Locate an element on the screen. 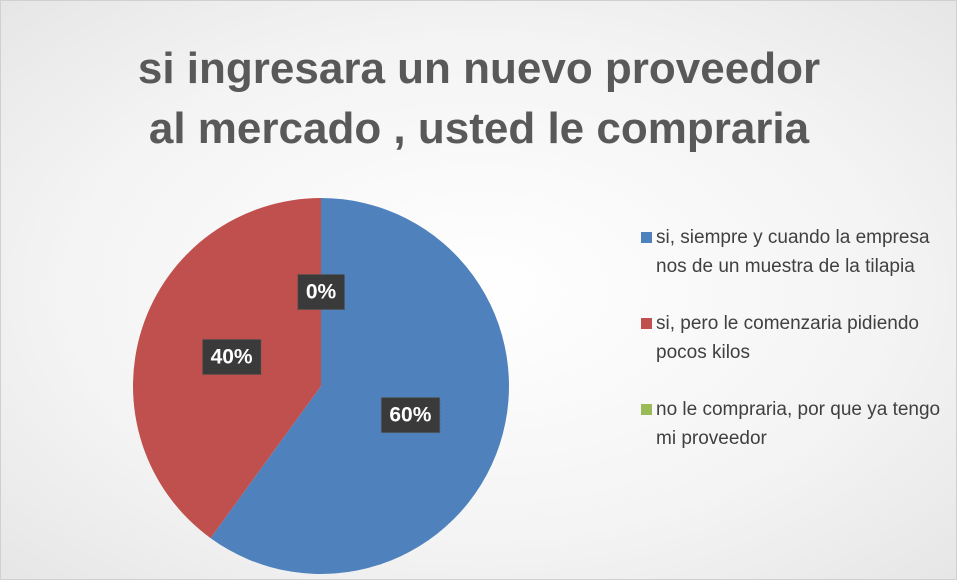 This screenshot has width=957, height=580. data-label: 40% is located at coordinates (232, 356).